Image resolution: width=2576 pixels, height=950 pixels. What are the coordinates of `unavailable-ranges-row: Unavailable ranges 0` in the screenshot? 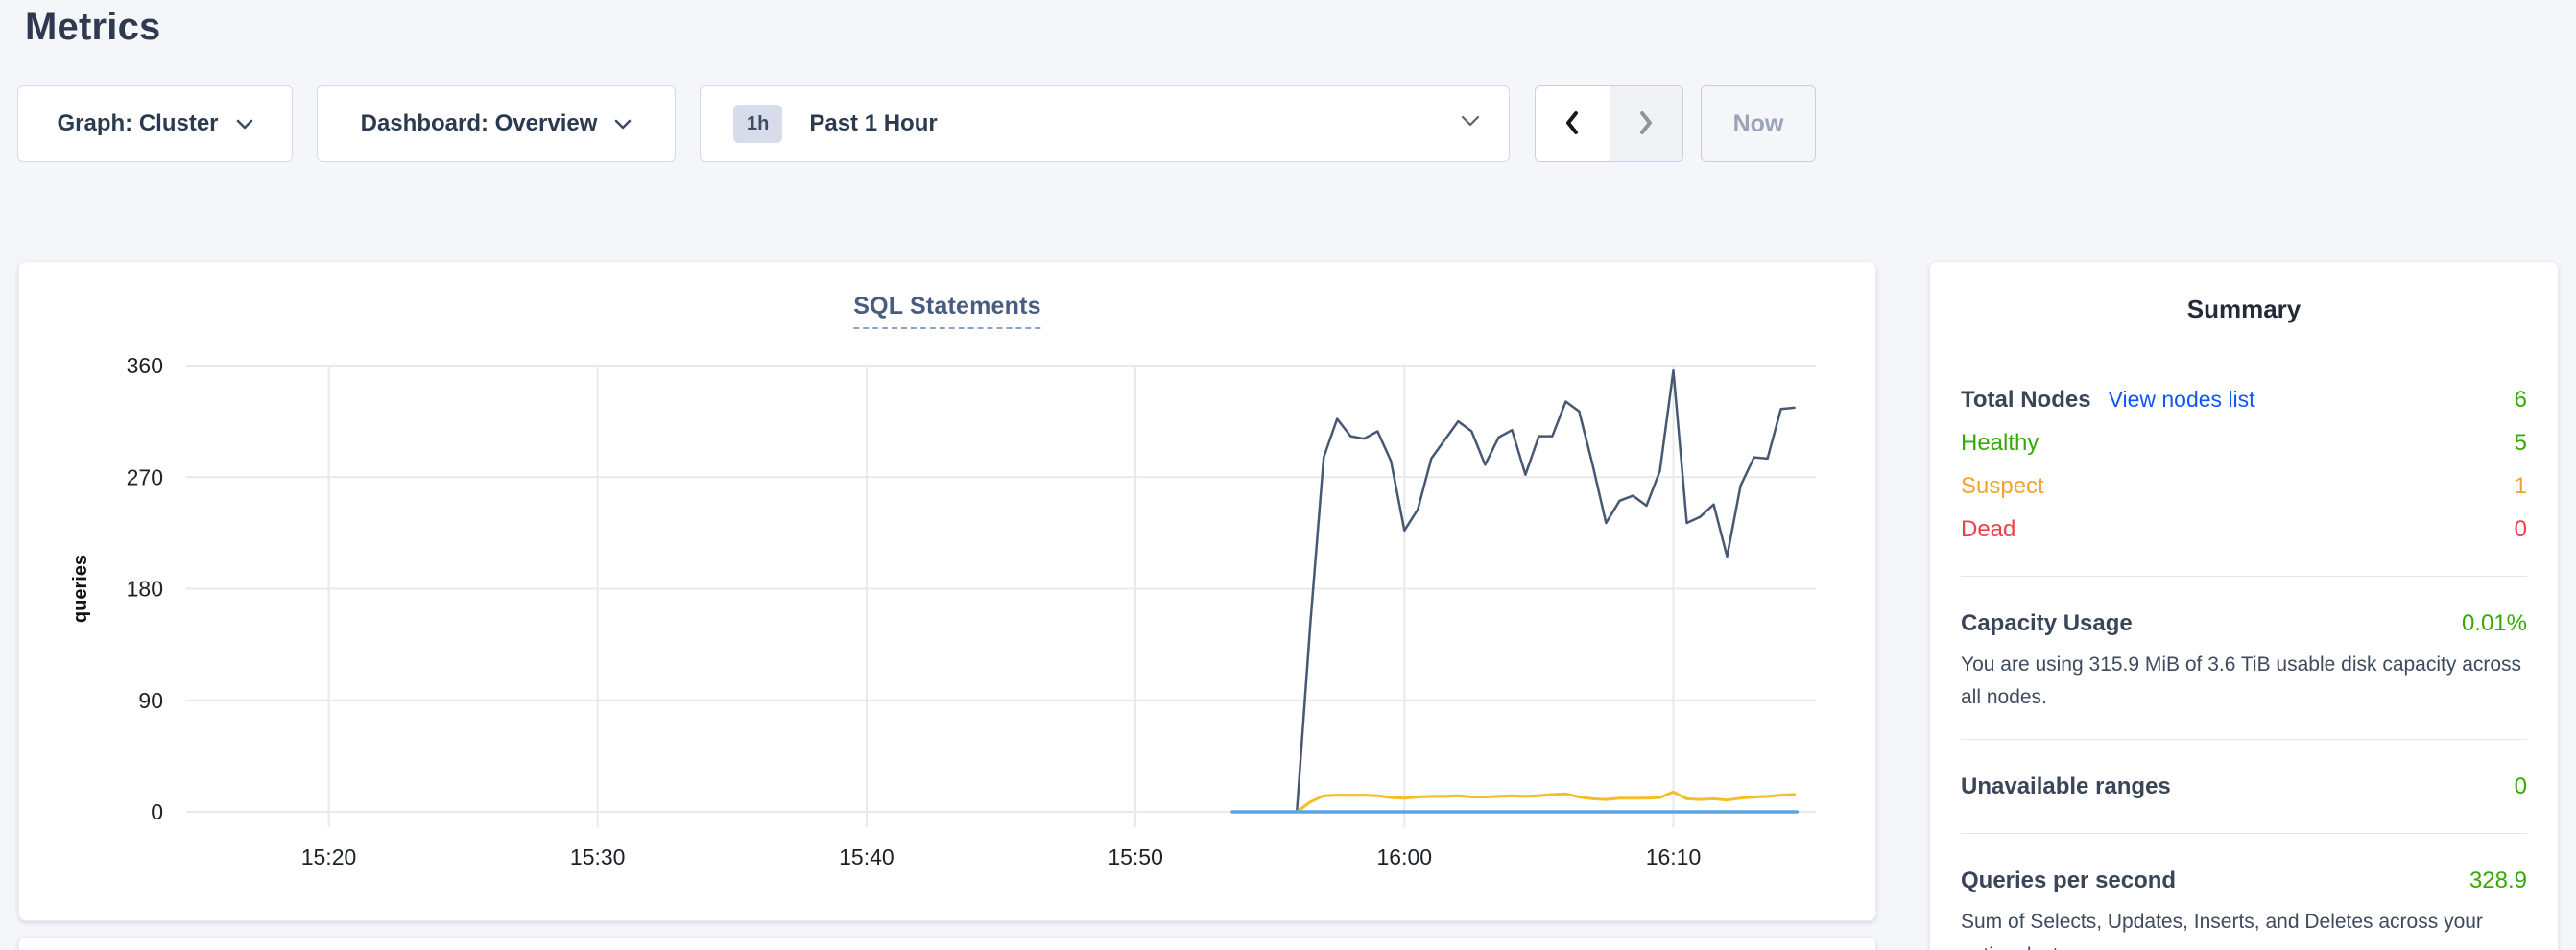 It's located at (2244, 786).